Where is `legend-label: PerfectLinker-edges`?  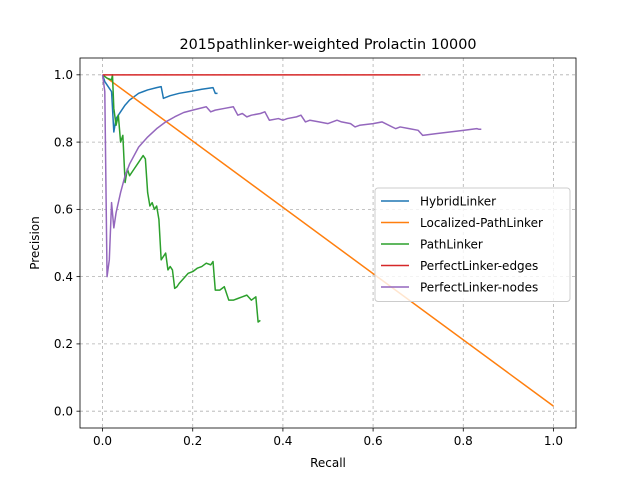
legend-label: PerfectLinker-edges is located at coordinates (479, 266).